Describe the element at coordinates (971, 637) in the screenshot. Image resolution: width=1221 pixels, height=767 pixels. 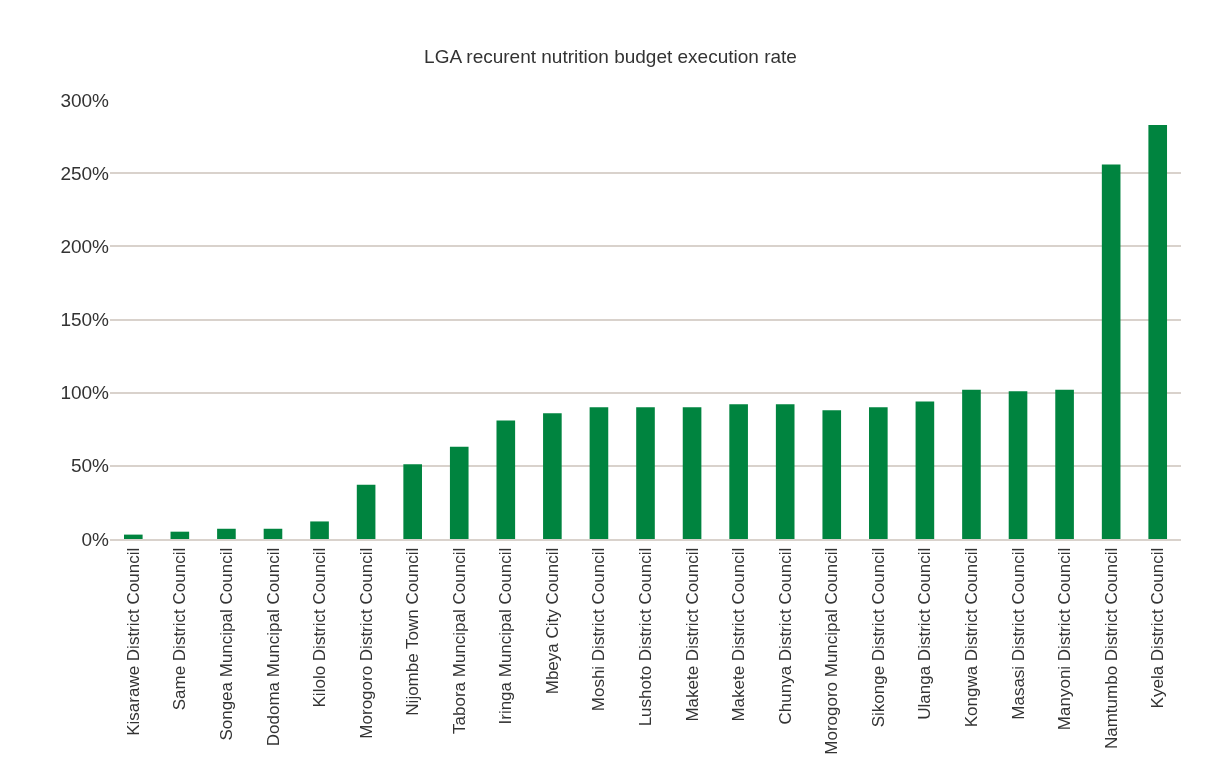
I see `x-tick-label: Kongwa District Council` at that location.